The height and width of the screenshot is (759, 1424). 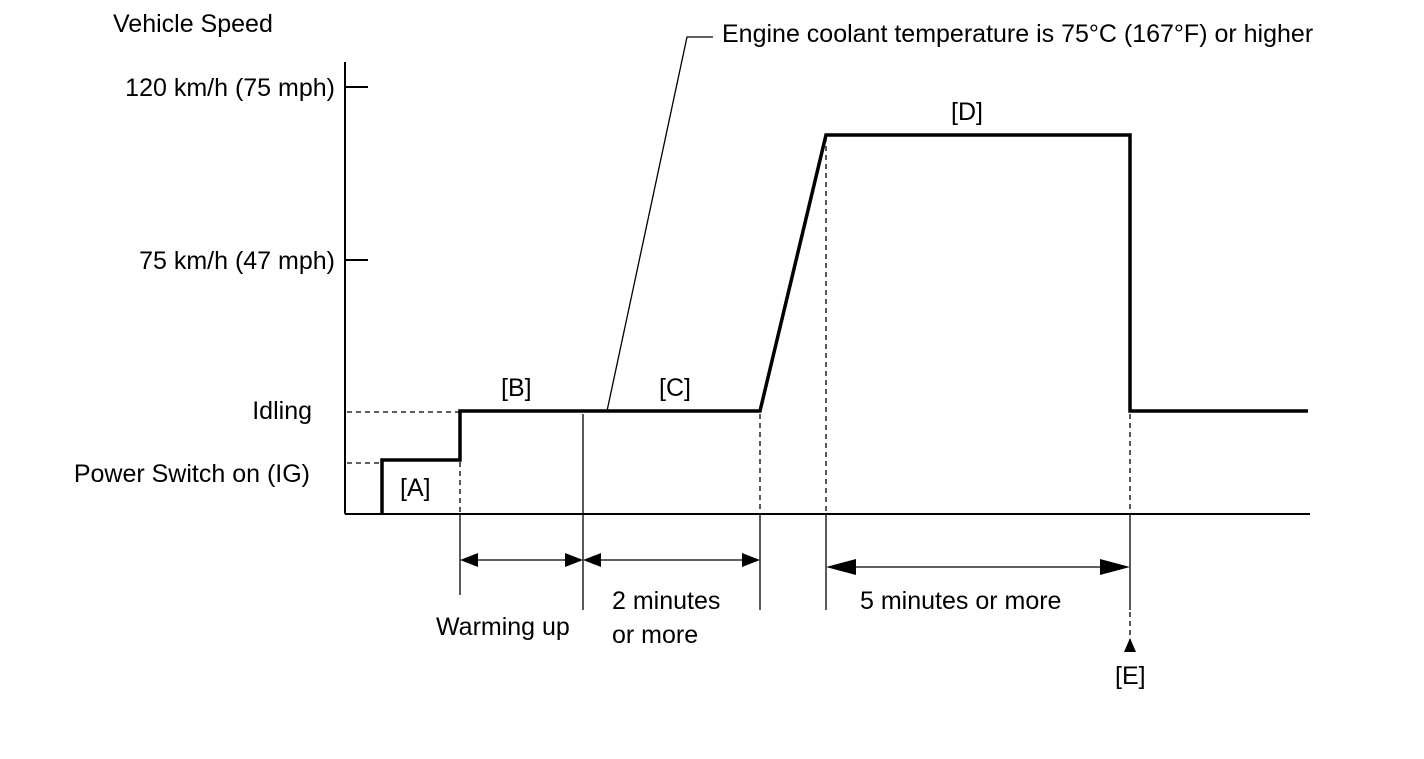 What do you see at coordinates (666, 601) in the screenshot?
I see `two-minutes-label-line1: 2 minutes` at bounding box center [666, 601].